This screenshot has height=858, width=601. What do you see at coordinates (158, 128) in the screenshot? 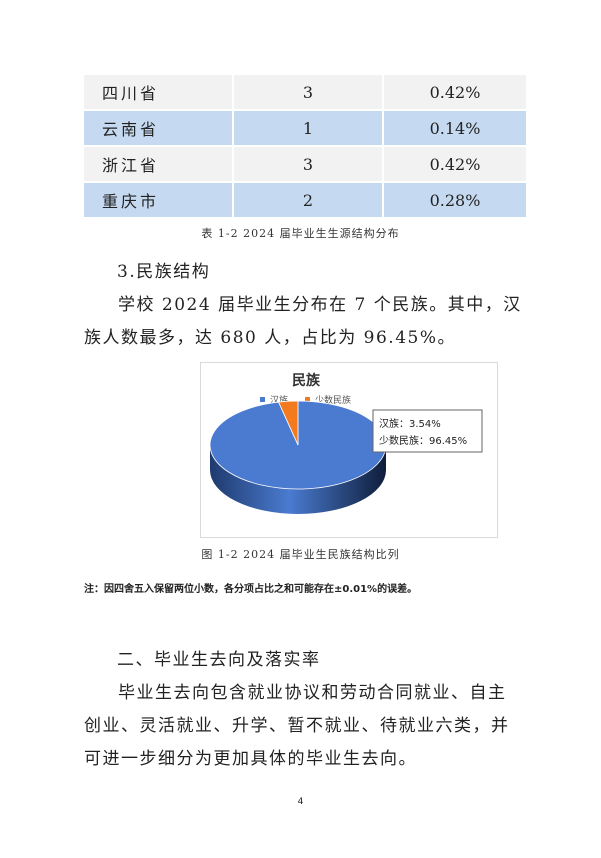
I see `province-cell: 云南省` at bounding box center [158, 128].